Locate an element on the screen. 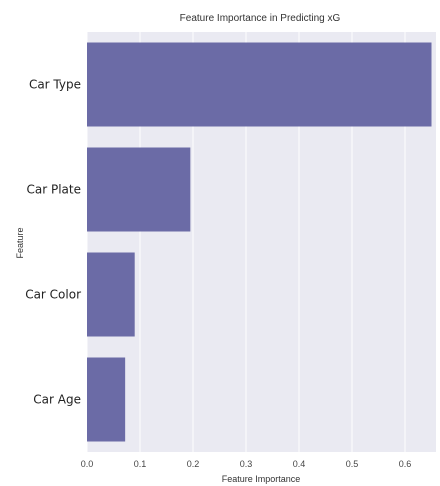  x-tick-label: 0.6 is located at coordinates (405, 464).